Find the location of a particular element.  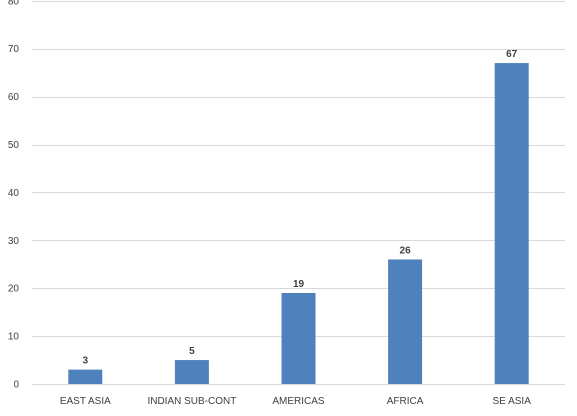

data-label: 3 is located at coordinates (86, 361).